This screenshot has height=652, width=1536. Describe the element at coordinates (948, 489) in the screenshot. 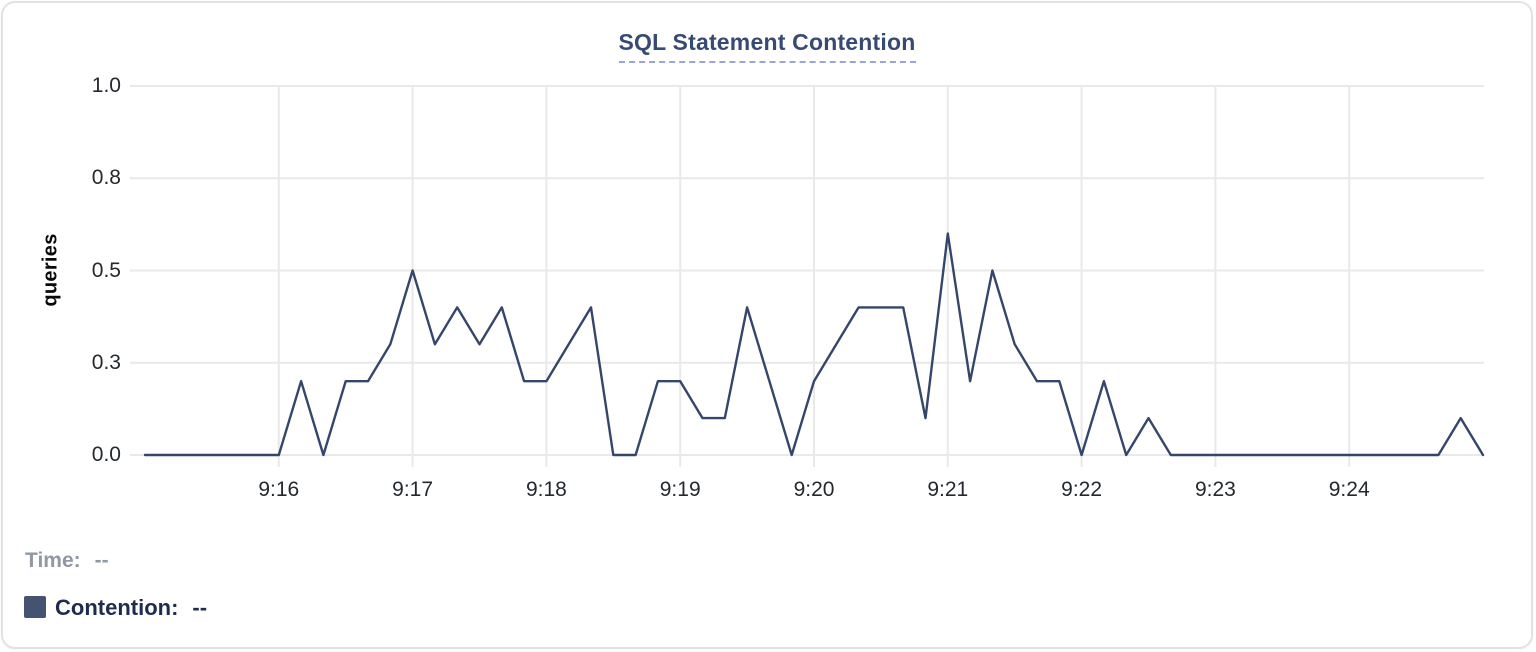

I see `x-axis-tick-label: 9:21` at that location.